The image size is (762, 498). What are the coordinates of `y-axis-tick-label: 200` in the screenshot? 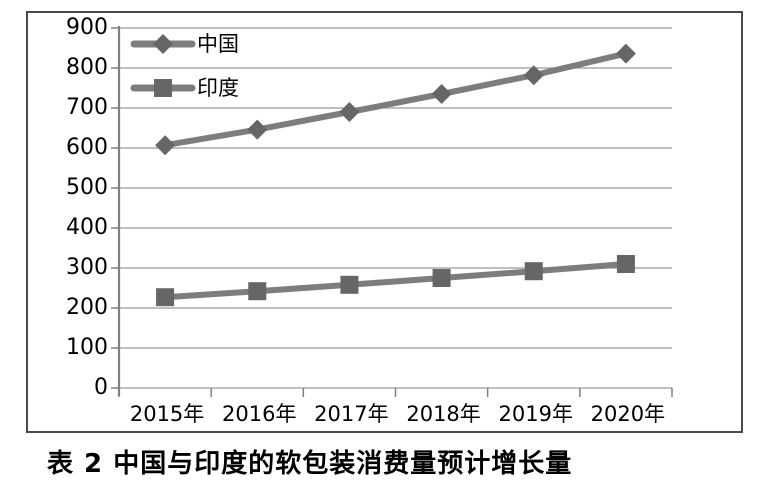 It's located at (87, 307).